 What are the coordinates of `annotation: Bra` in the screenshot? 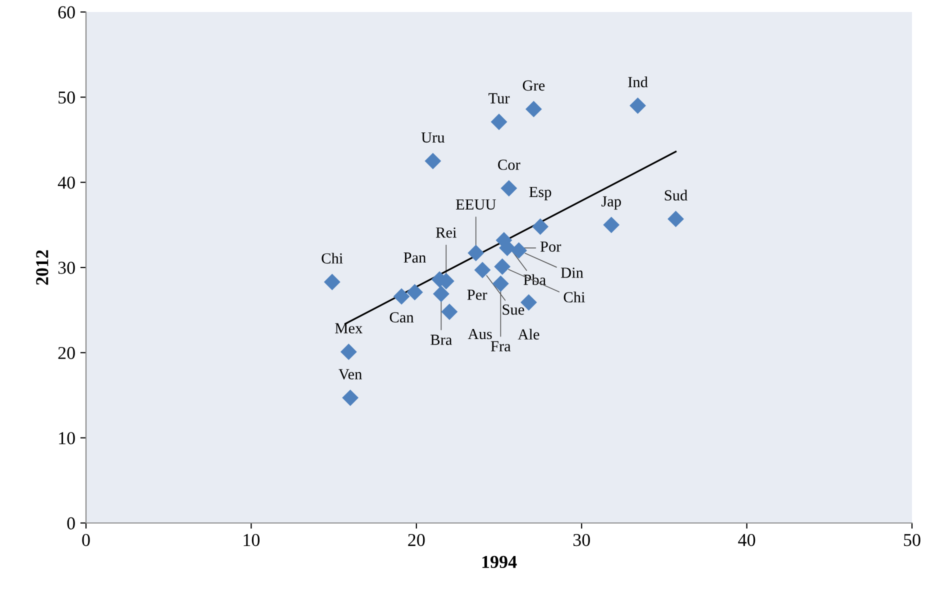 It's located at (441, 339).